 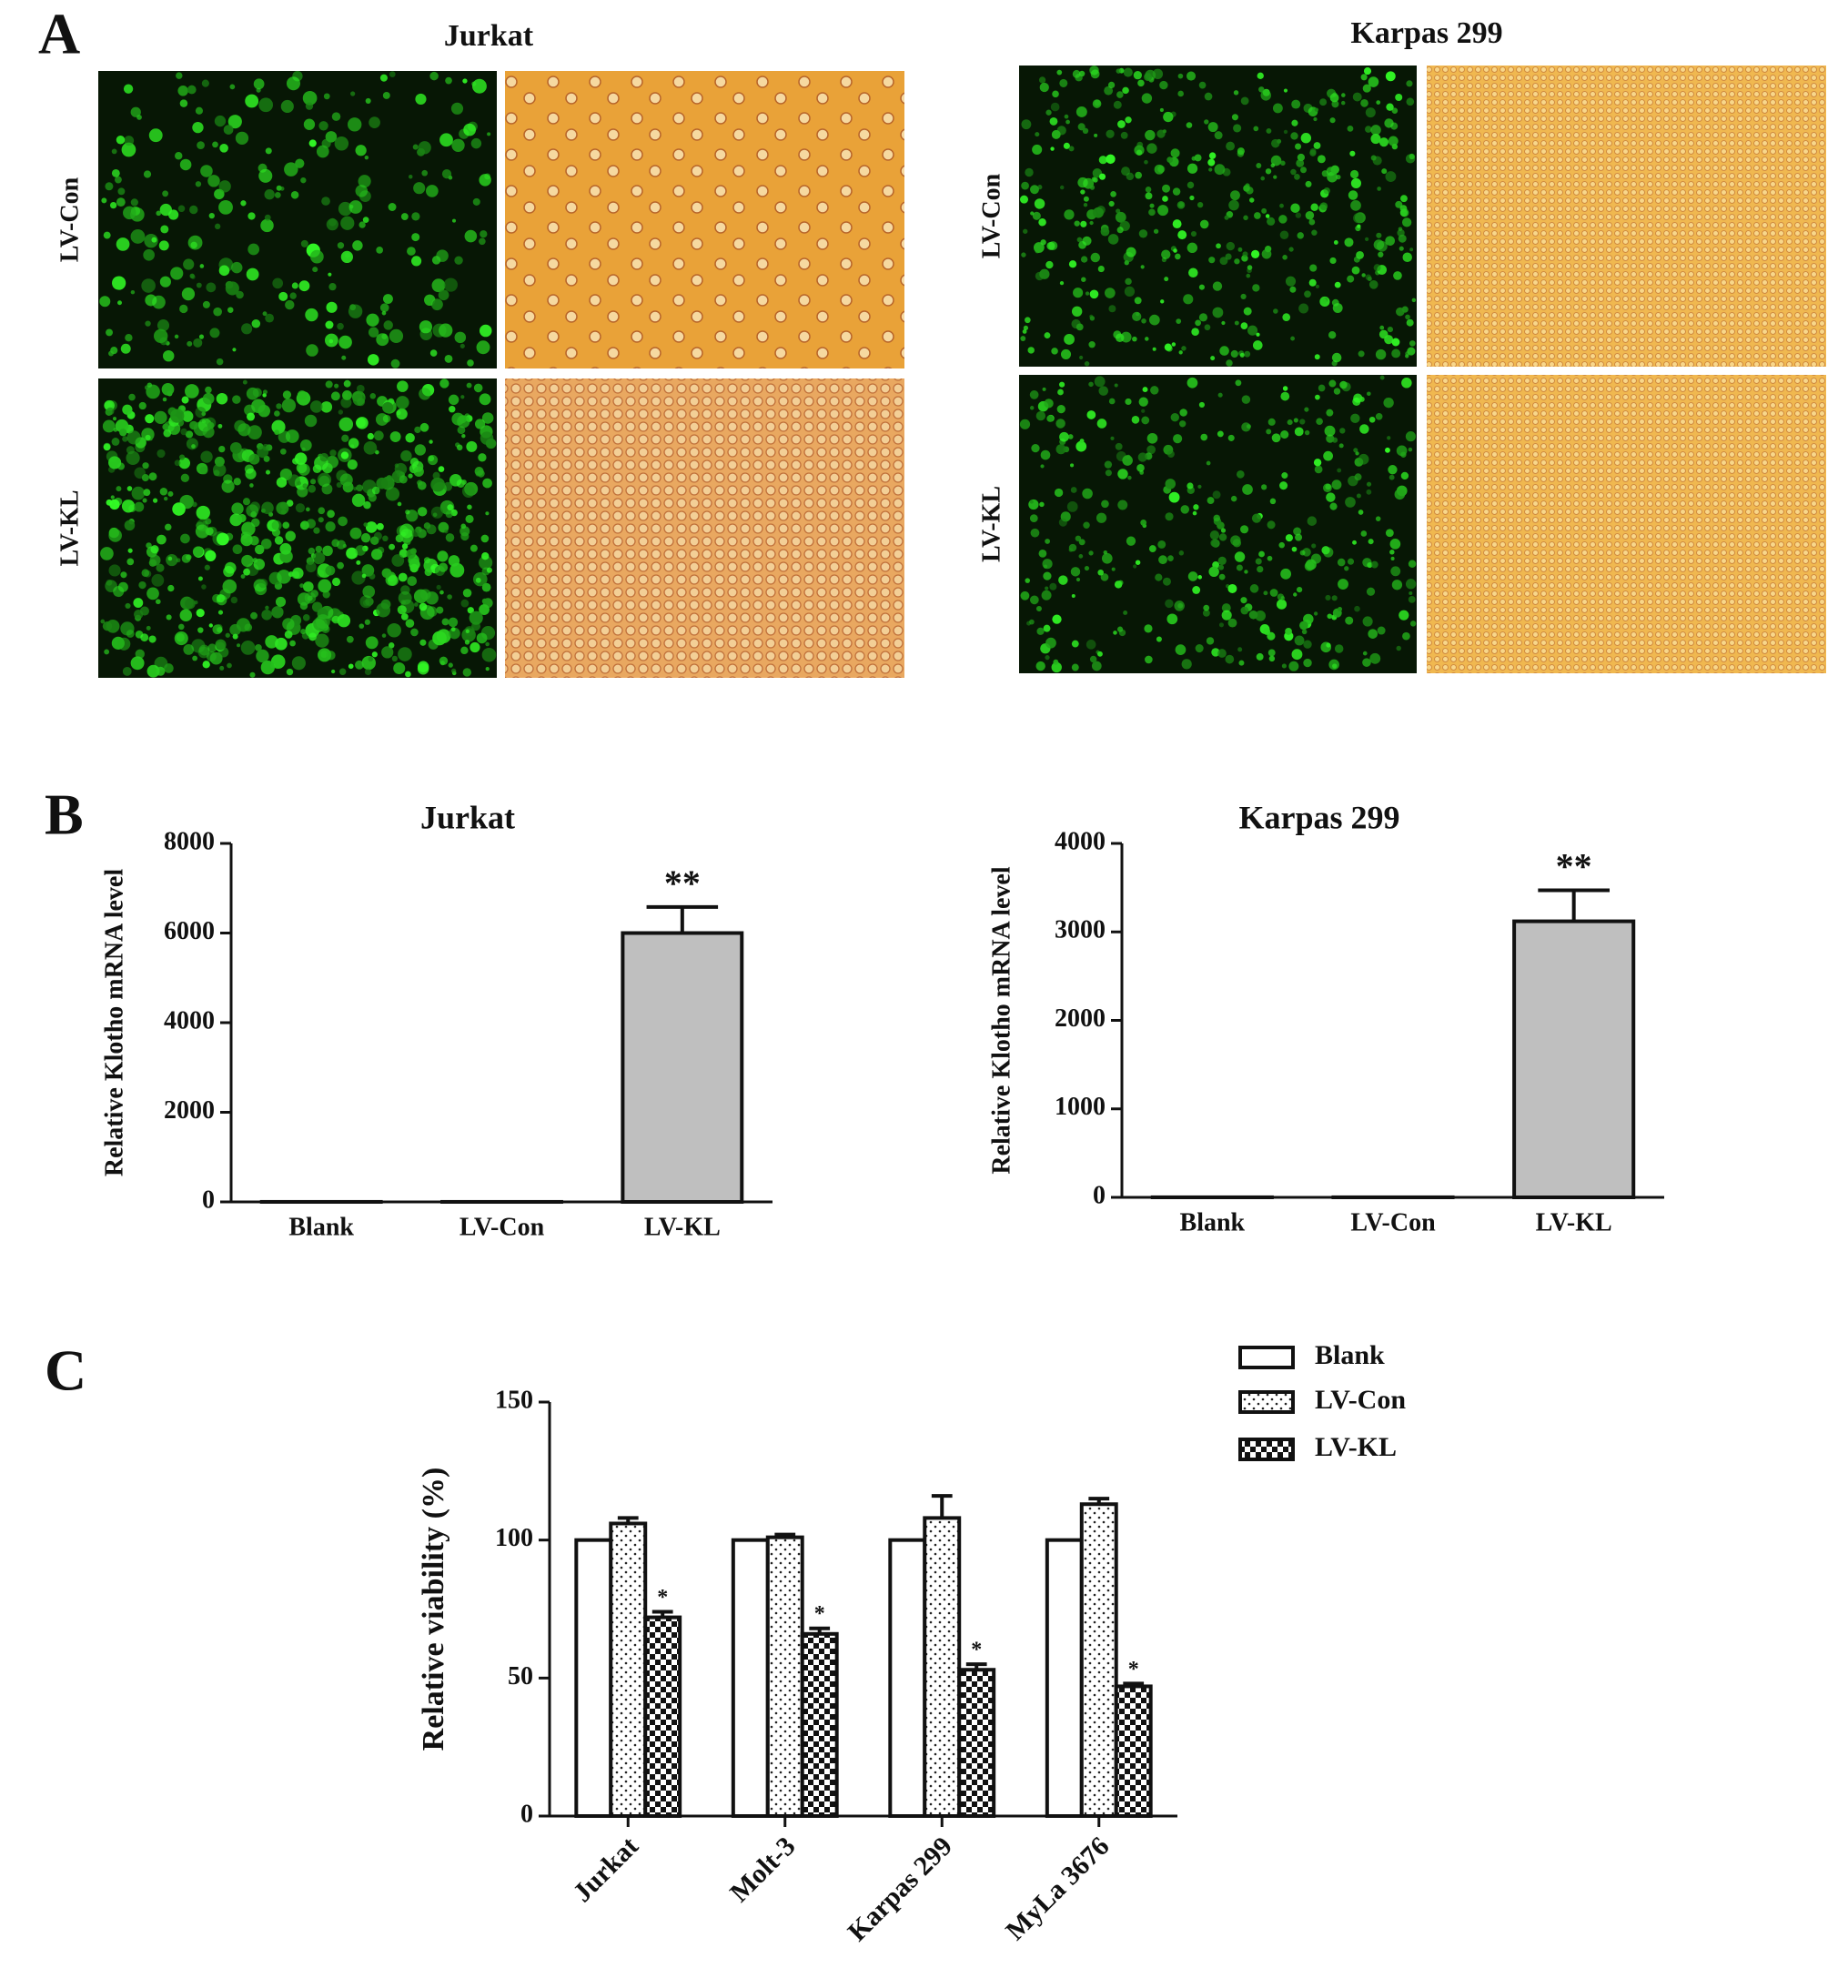 I want to click on bar, so click(x=593, y=1678).